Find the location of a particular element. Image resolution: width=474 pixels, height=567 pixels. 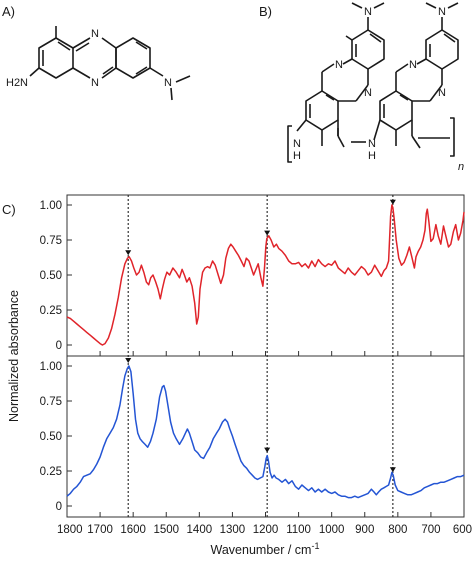

x-axis-title: Wavenumber / cm-1 is located at coordinates (265, 549).